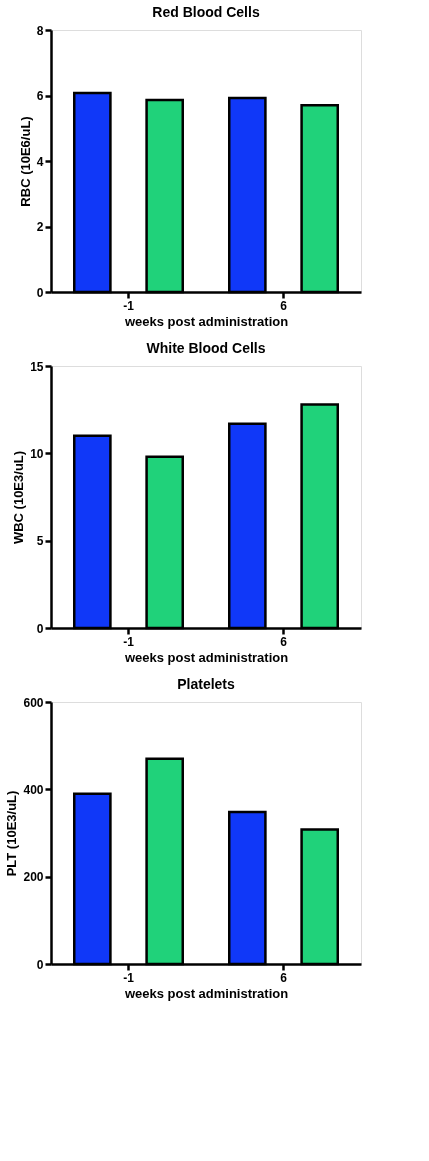 This screenshot has height=1161, width=429. Describe the element at coordinates (206, 684) in the screenshot. I see `chart-title: Platelets` at that location.